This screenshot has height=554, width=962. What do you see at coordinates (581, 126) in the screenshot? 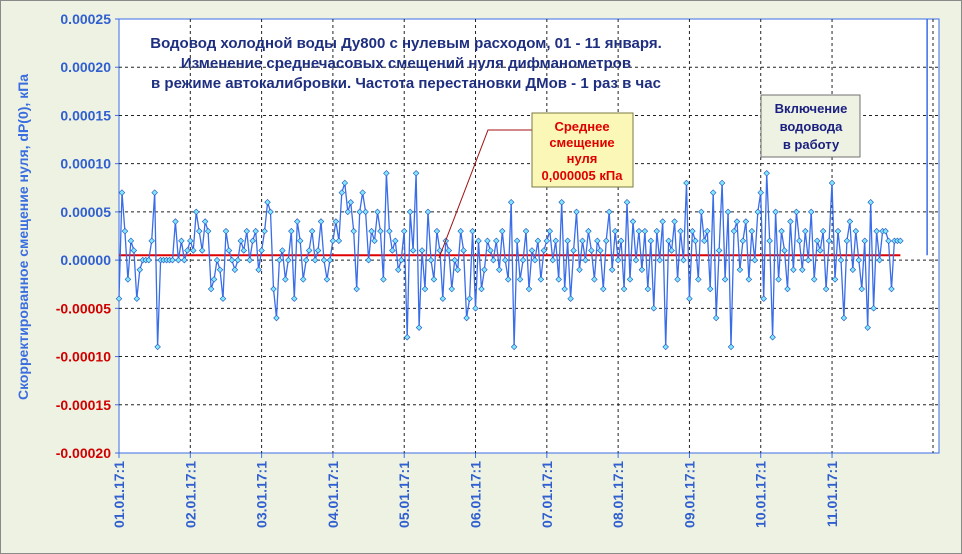
I see `mean-callout-line-1: Среднее` at bounding box center [581, 126].